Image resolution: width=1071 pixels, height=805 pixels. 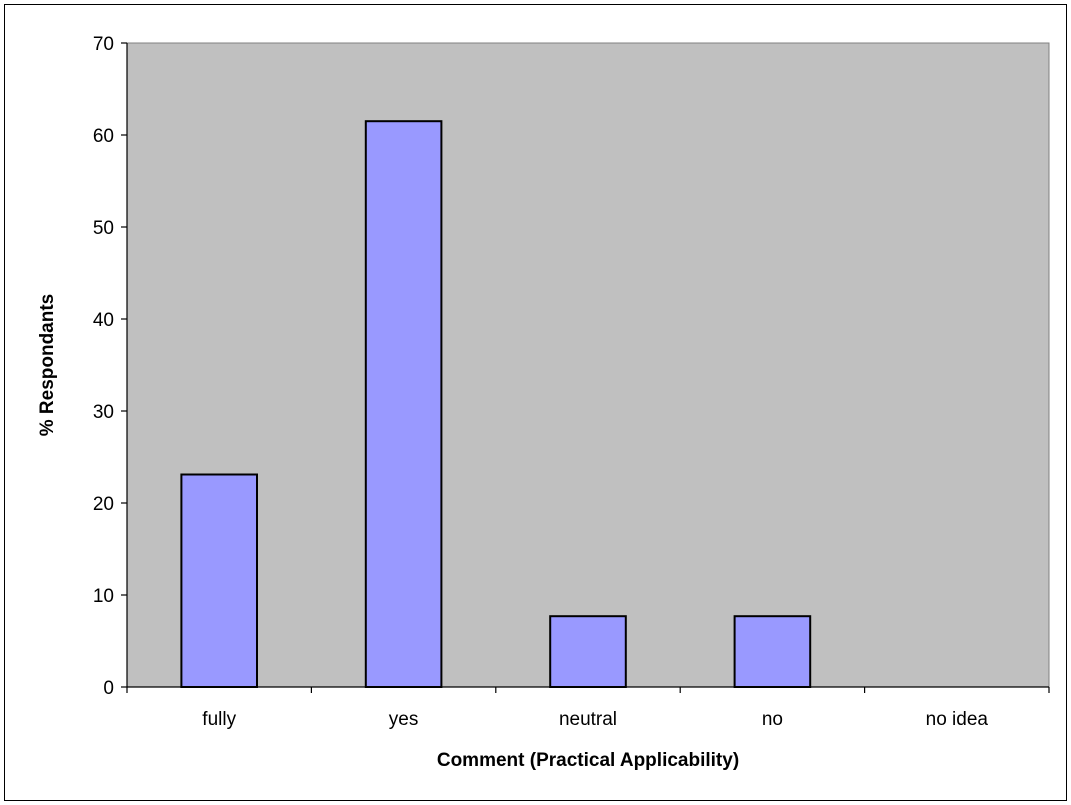 I want to click on x-tick-label: no idea, so click(x=957, y=719).